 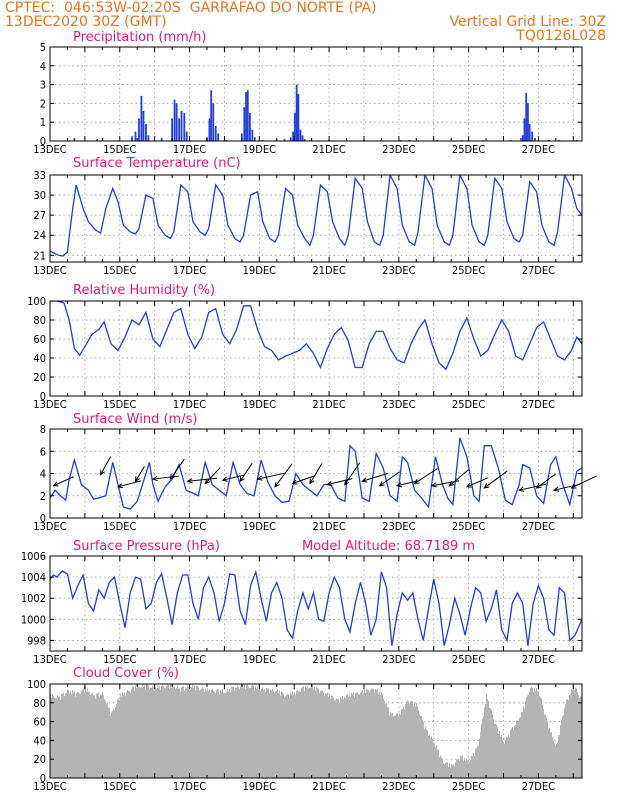 What do you see at coordinates (316, 94) in the screenshot?
I see `plot-area` at bounding box center [316, 94].